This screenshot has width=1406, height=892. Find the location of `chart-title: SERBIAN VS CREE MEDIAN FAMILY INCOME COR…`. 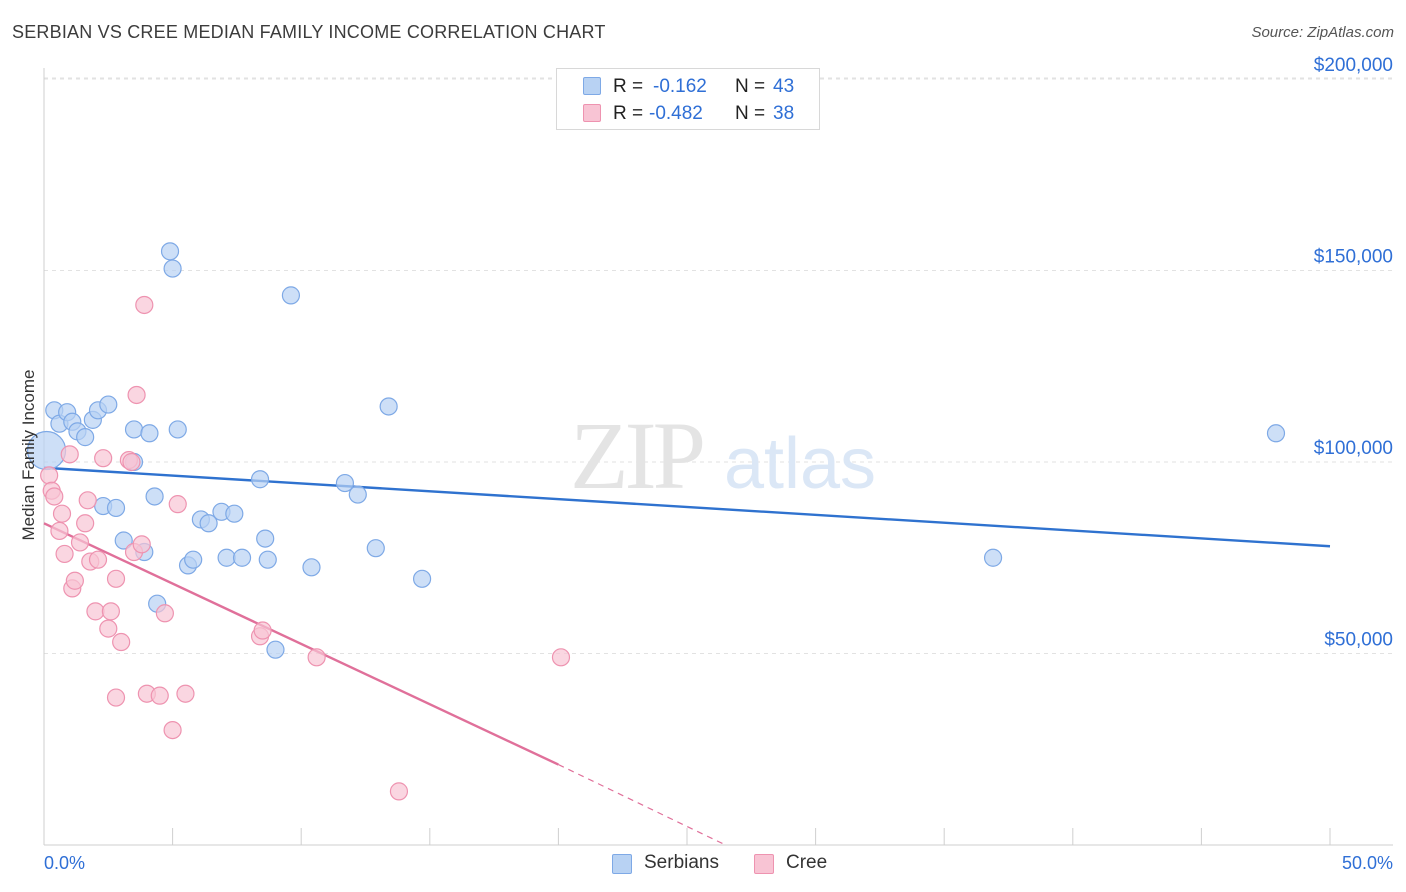

chart-title: SERBIAN VS CREE MEDIAN FAMILY INCOME COR… is located at coordinates (309, 32).